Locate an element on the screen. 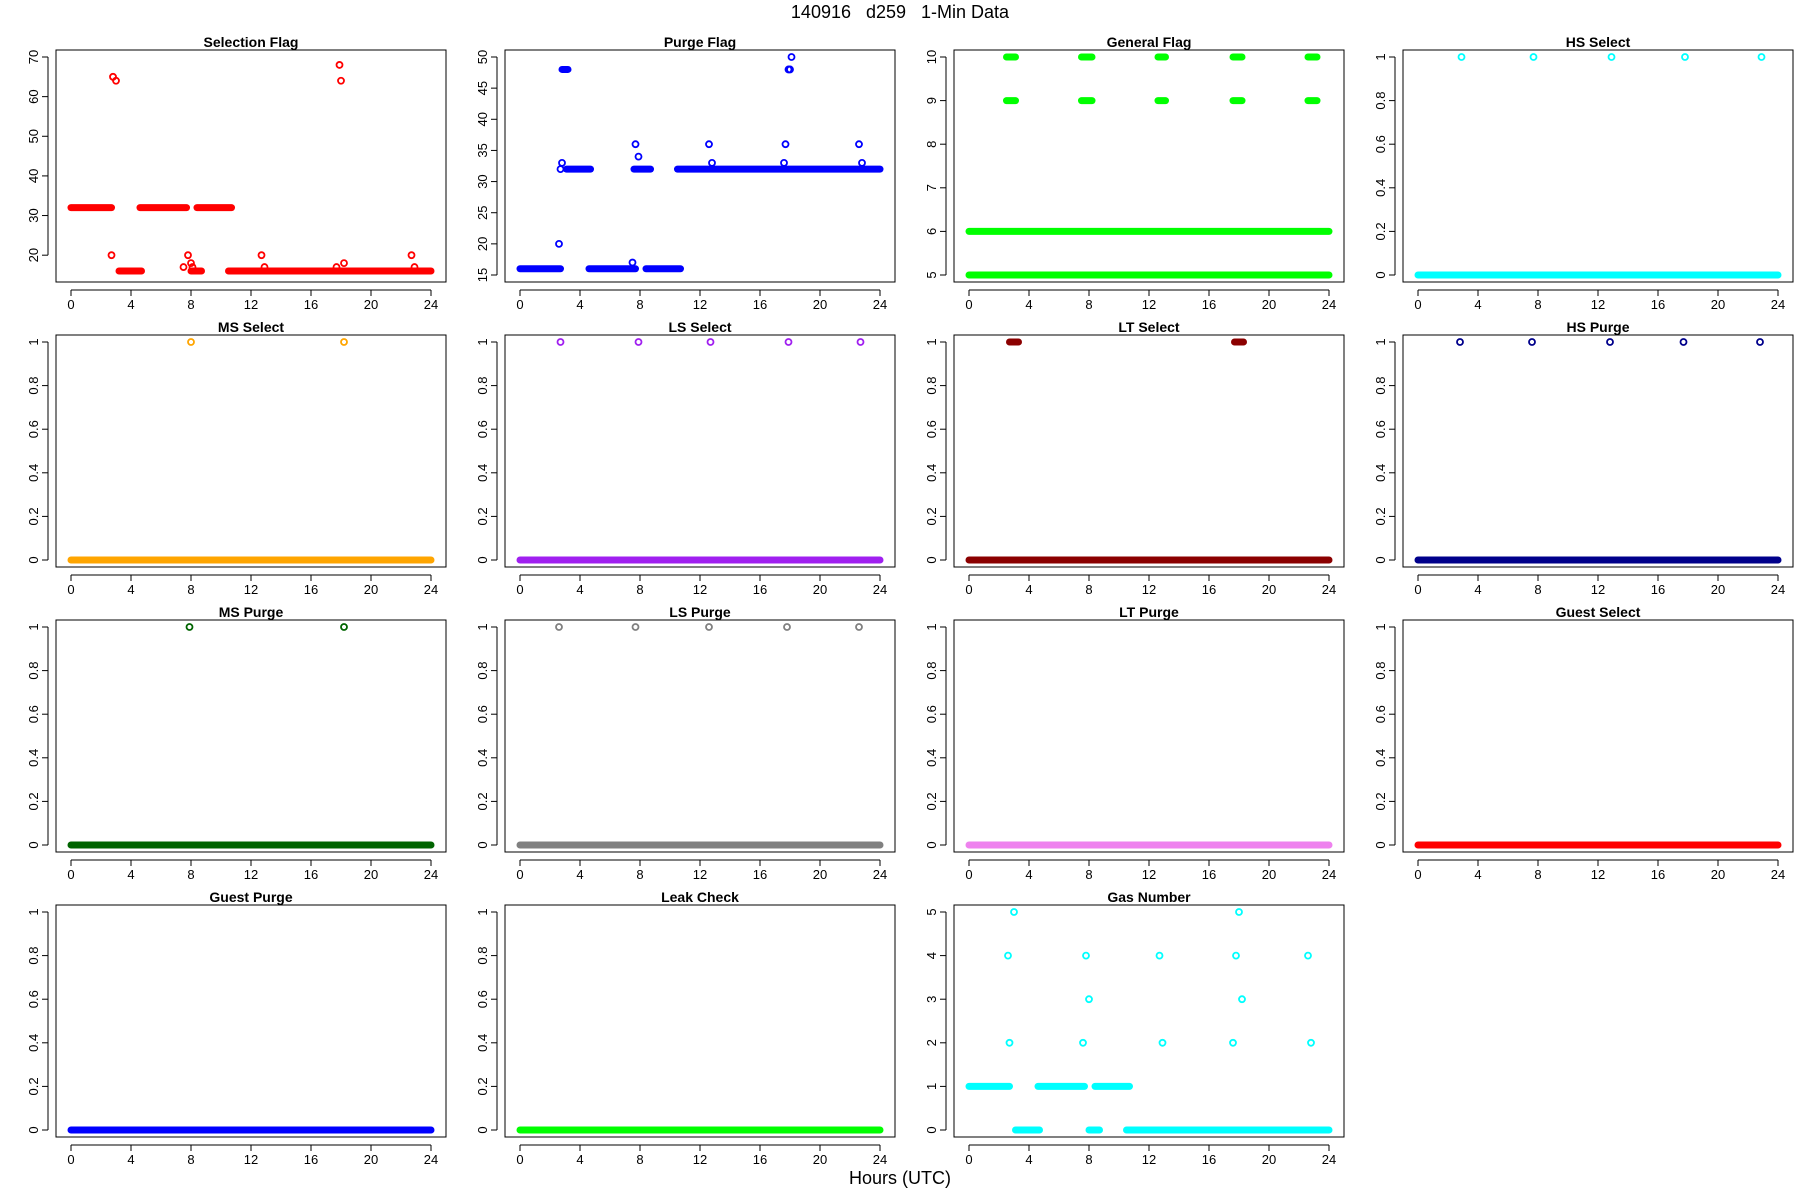 Image resolution: width=1800 pixels, height=1200 pixels. panel: LS Purge 0 4 8 12 16 20 24 0 0.2 0.4 0.6 0.8 1 is located at coordinates (685, 743).